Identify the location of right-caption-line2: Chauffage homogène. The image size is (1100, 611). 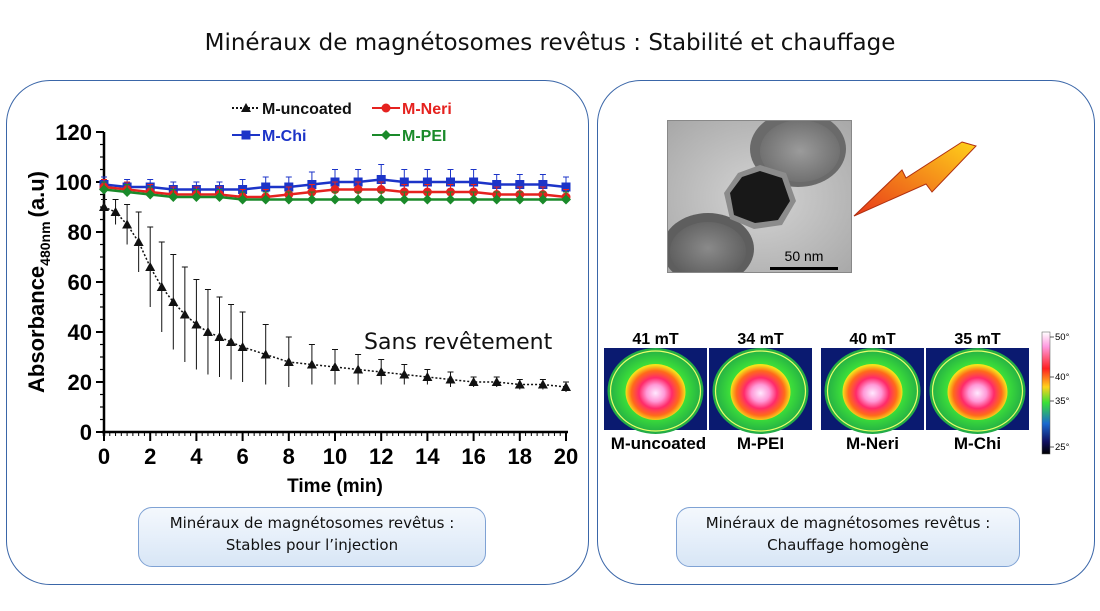
(848, 545).